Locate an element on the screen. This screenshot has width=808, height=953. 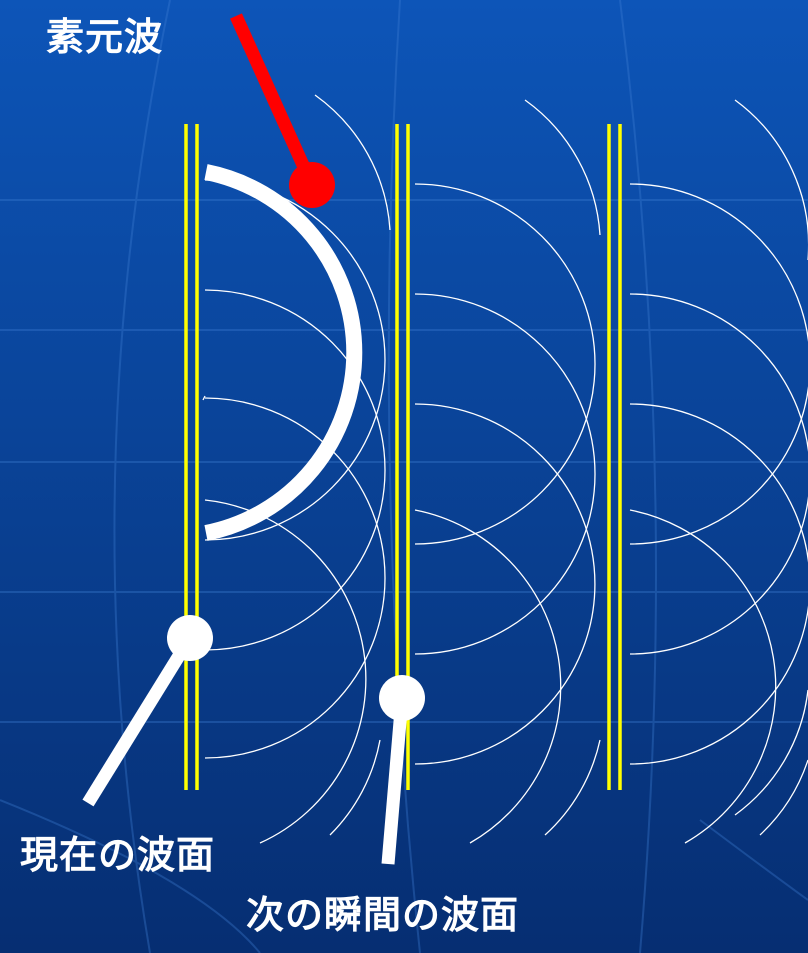
elementary-wave-label: 素元波 is located at coordinates (105, 37).